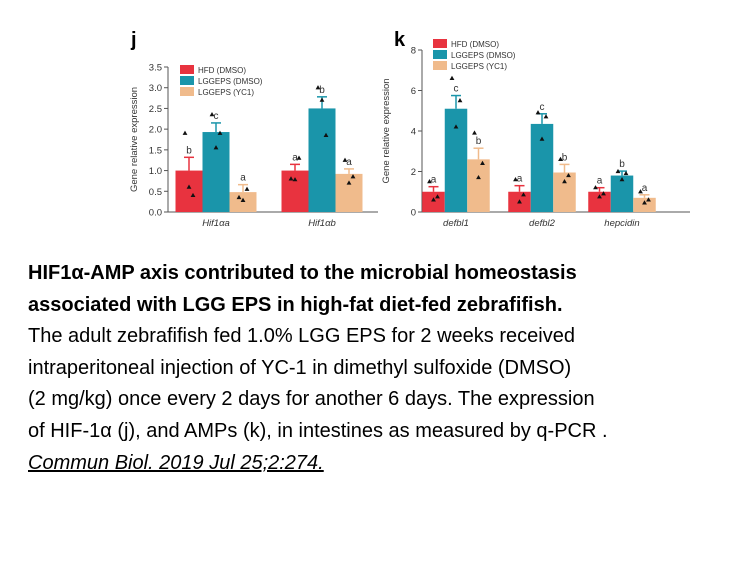 Image resolution: width=756 pixels, height=567 pixels. I want to click on panel-j-y-tick-label: 3.5, so click(155, 68).